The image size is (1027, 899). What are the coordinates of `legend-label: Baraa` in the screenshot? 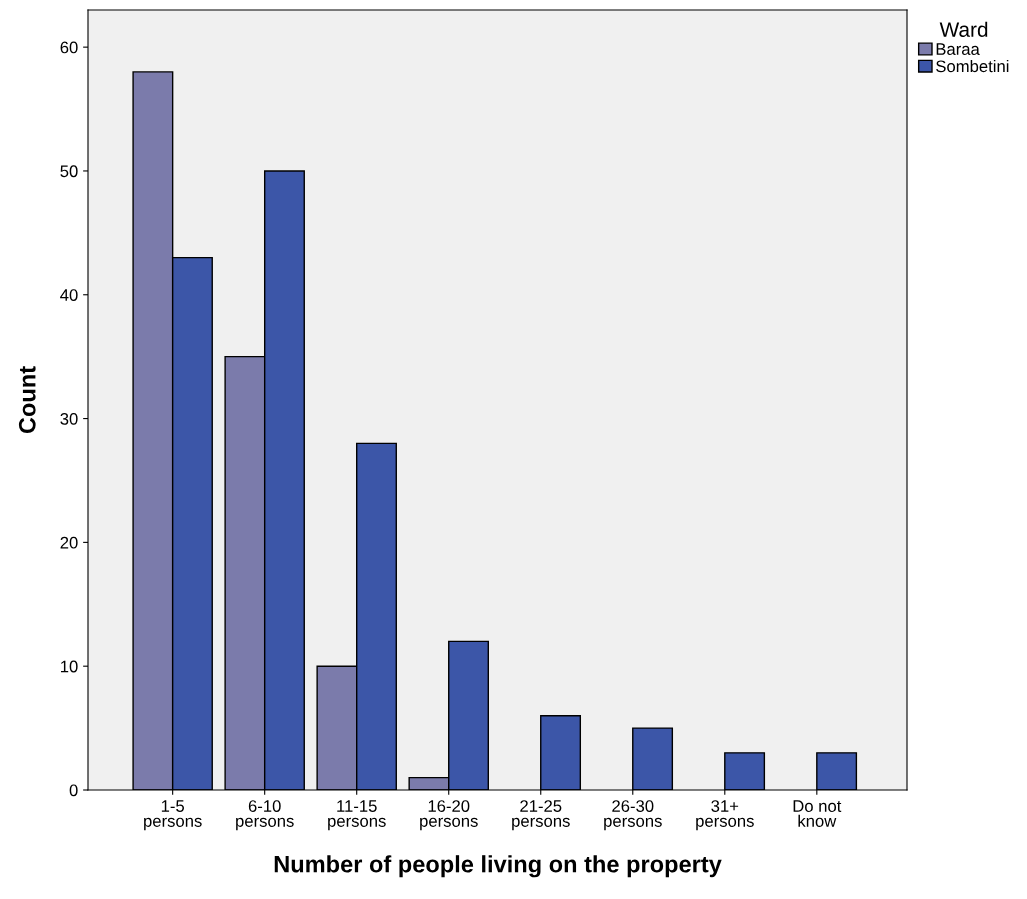 It's located at (958, 49).